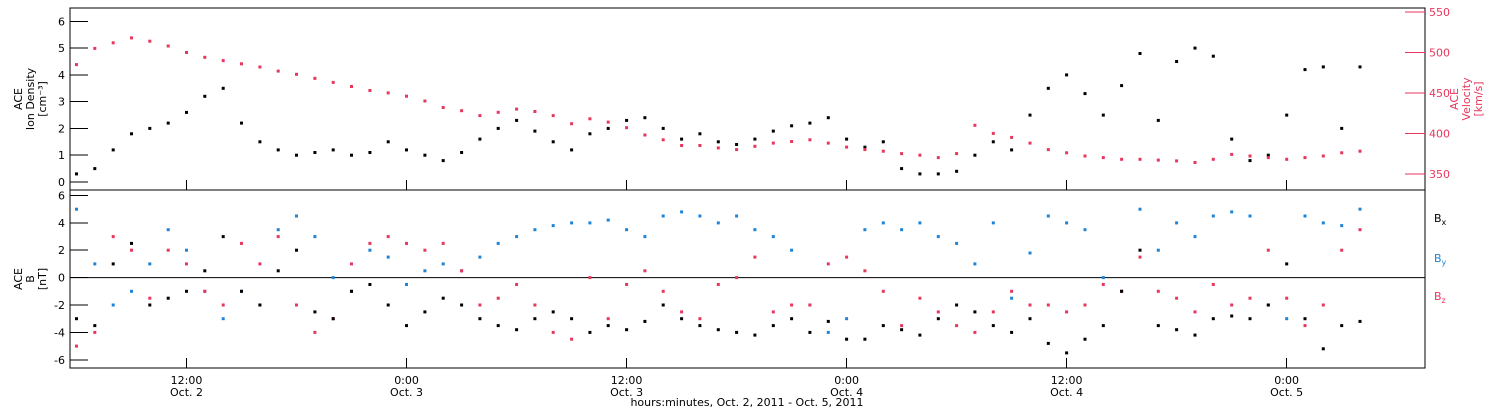 This screenshot has height=410, width=1500. What do you see at coordinates (1440, 219) in the screenshot?
I see `legend-Bx: Bx` at bounding box center [1440, 219].